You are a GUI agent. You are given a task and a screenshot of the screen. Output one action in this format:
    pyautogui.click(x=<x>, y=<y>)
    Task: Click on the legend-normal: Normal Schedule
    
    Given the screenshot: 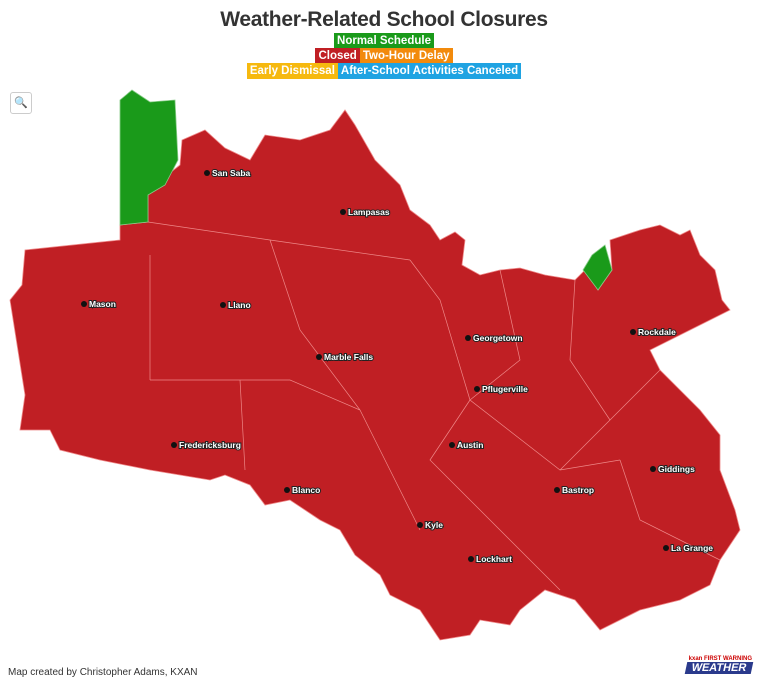 What is the action you would take?
    pyautogui.click(x=384, y=41)
    